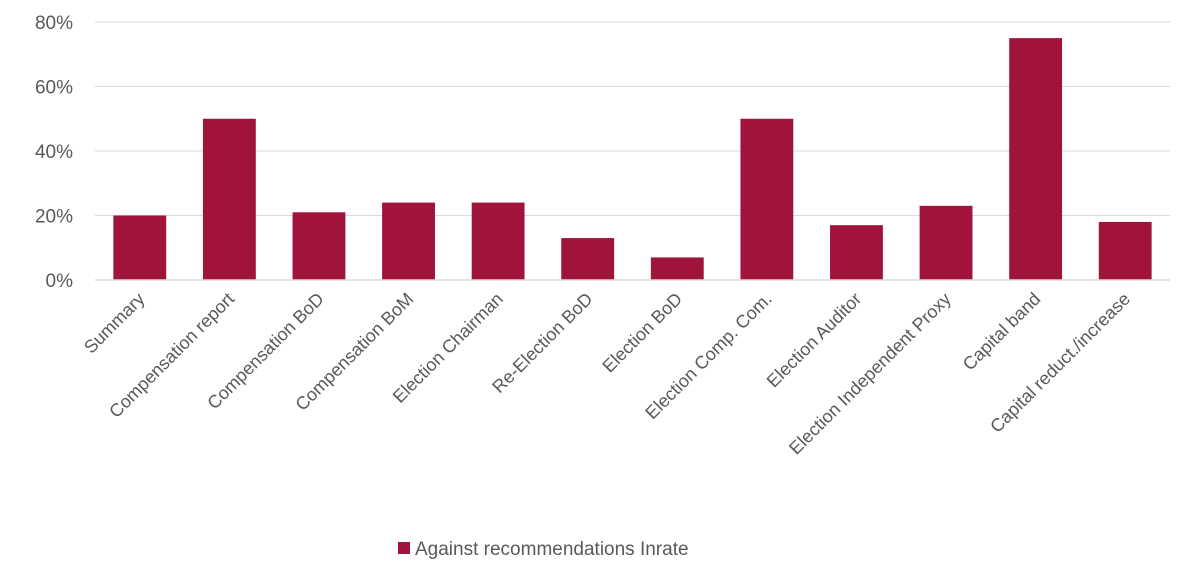 The image size is (1188, 561). What do you see at coordinates (814, 340) in the screenshot?
I see `x-tick-label: Election Auditor` at bounding box center [814, 340].